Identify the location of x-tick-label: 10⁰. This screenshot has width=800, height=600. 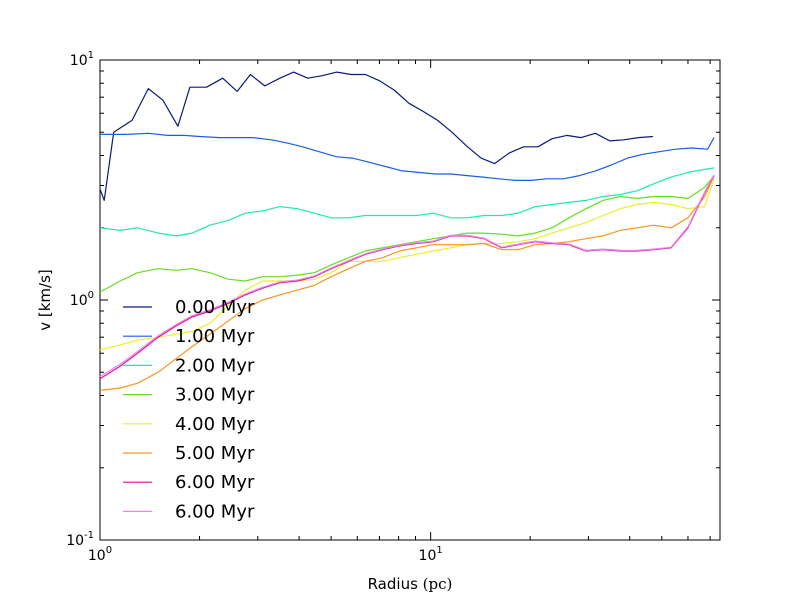
(100, 554).